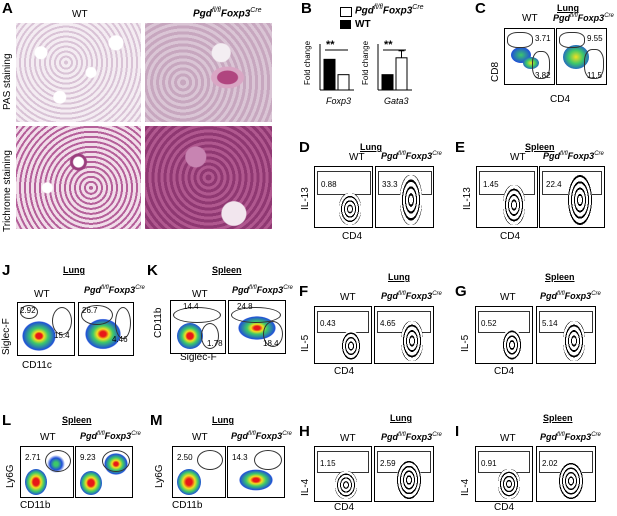 The width and height of the screenshot is (617, 516). I want to click on panel-m-xlabel: CD11b, so click(187, 505).